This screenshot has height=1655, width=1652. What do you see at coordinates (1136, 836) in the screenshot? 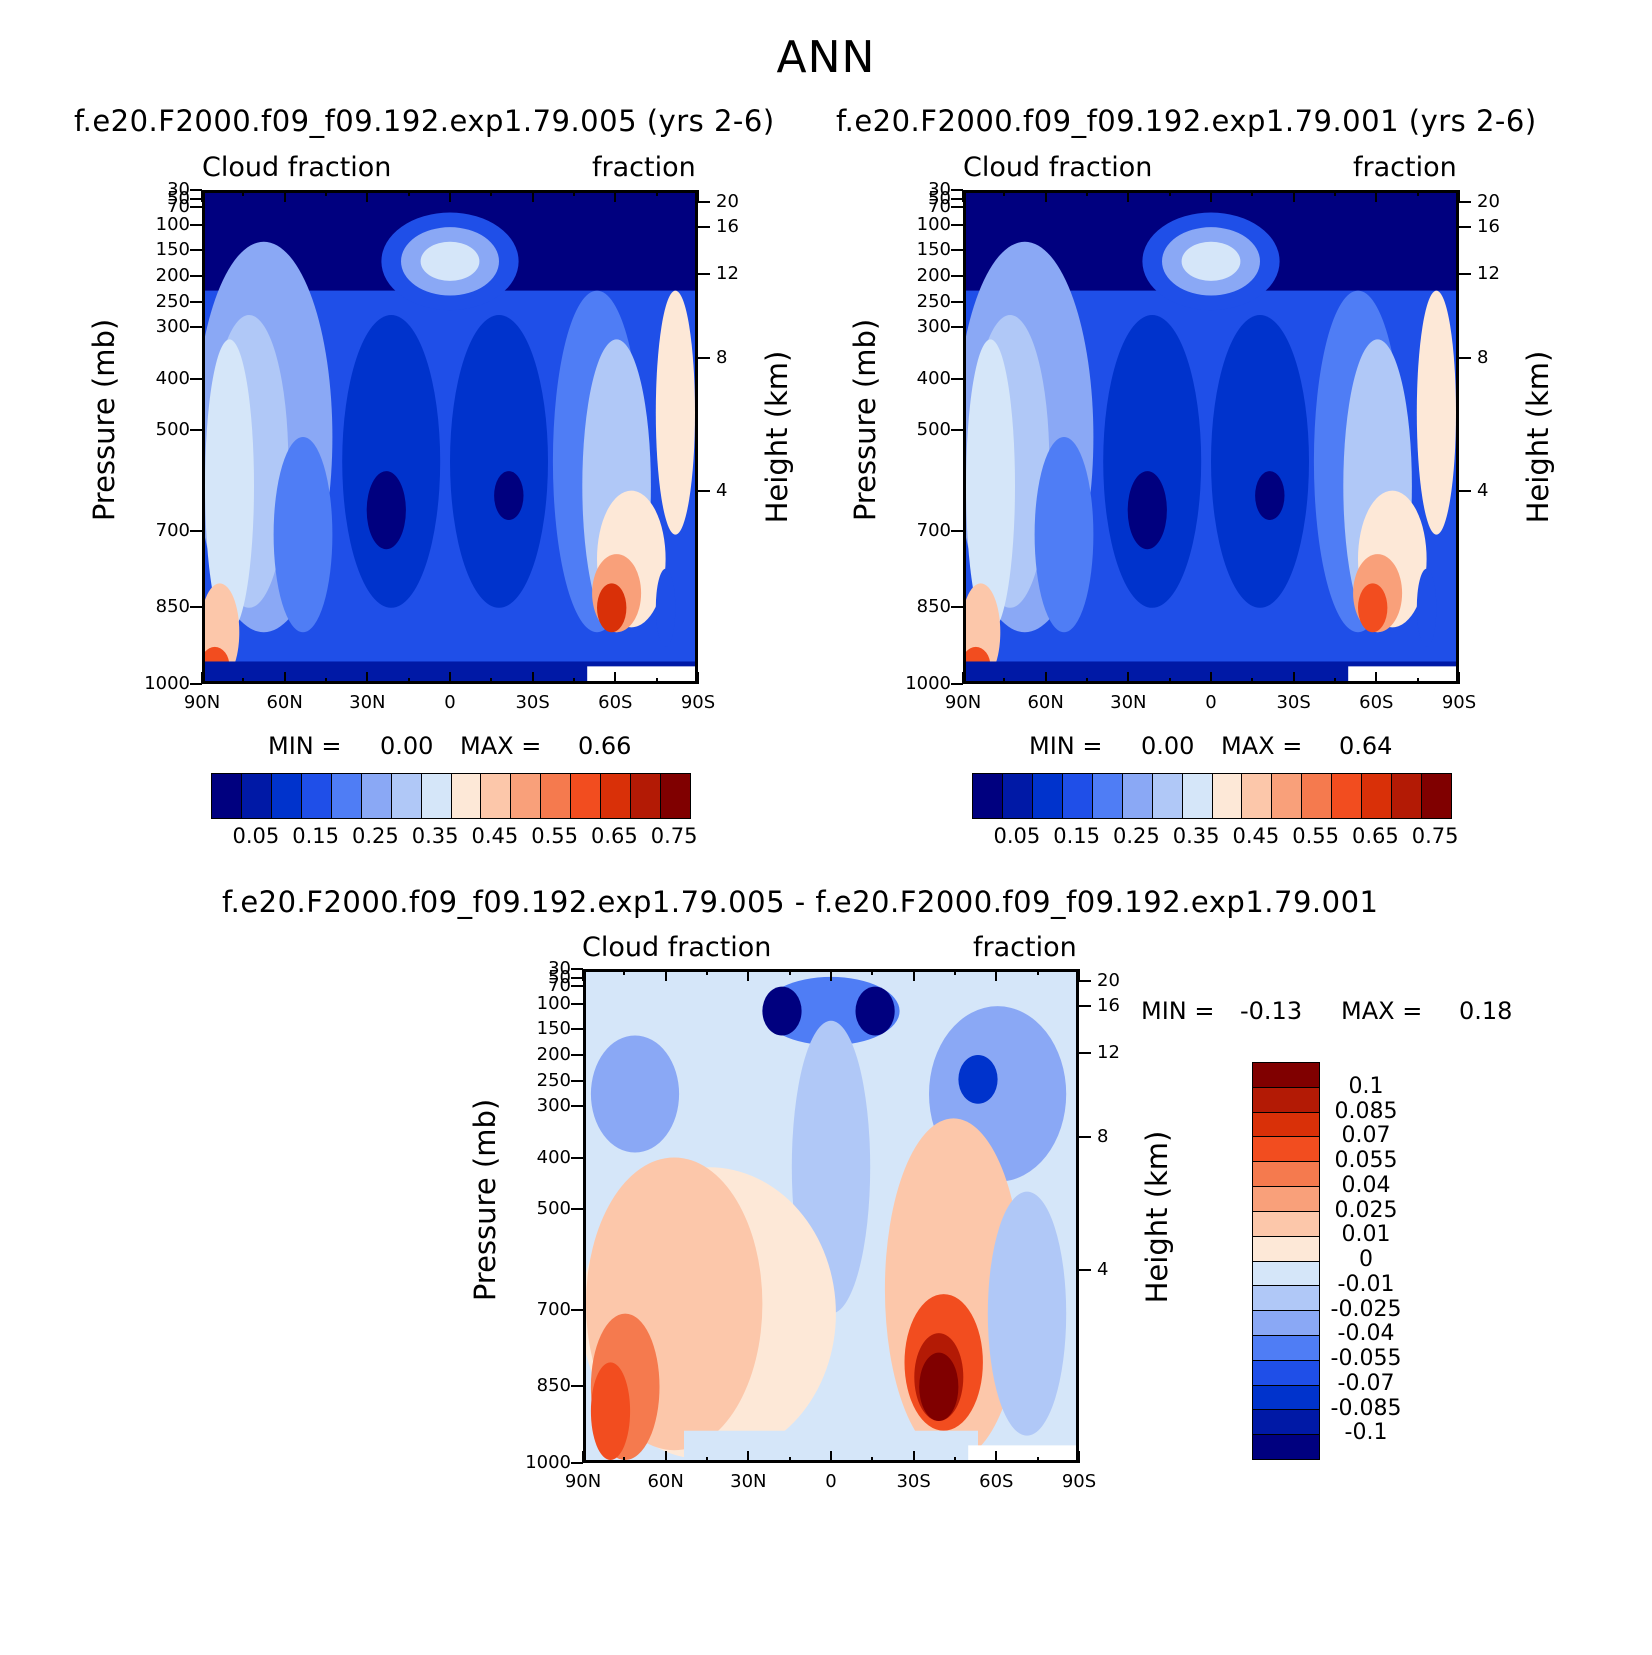
I see `colorbar-label: 0.25` at bounding box center [1136, 836].